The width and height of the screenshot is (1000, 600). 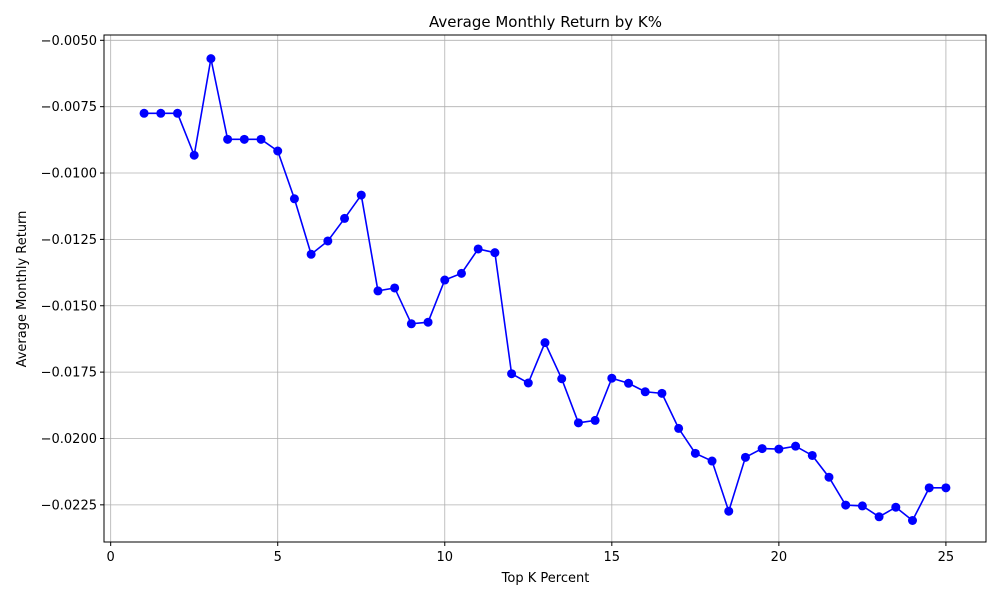 What do you see at coordinates (69, 240) in the screenshot?
I see `y-tick-label: −0.0125` at bounding box center [69, 240].